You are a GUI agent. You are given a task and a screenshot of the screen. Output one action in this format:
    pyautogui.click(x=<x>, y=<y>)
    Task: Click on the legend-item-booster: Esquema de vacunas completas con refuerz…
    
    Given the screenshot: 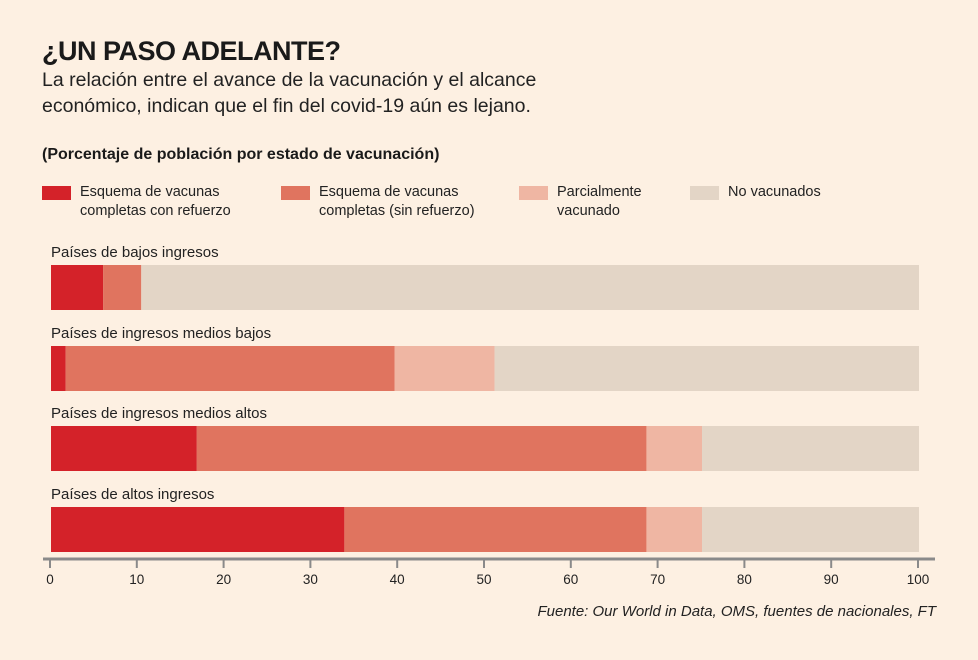 What is the action you would take?
    pyautogui.click(x=141, y=202)
    